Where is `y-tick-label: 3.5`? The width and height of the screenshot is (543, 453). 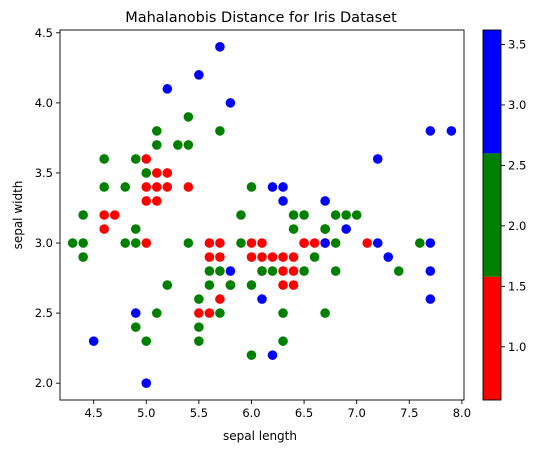
y-tick-label: 3.5 is located at coordinates (44, 173).